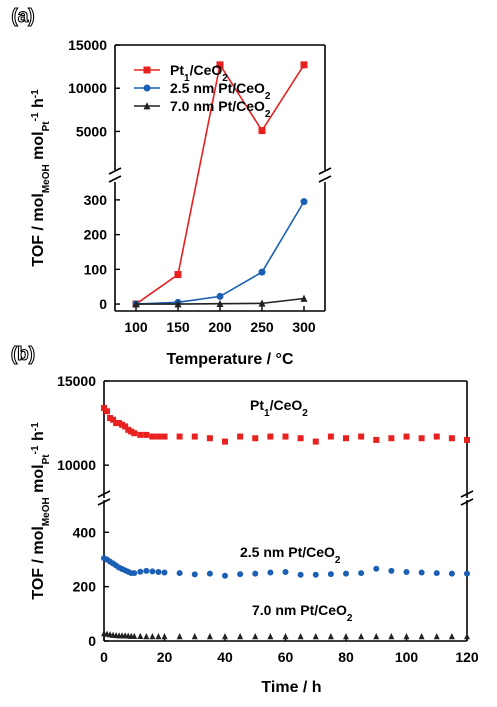 The height and width of the screenshot is (707, 497). I want to click on legend-label: 2.5 nm Pt/CeO2, so click(220, 91).